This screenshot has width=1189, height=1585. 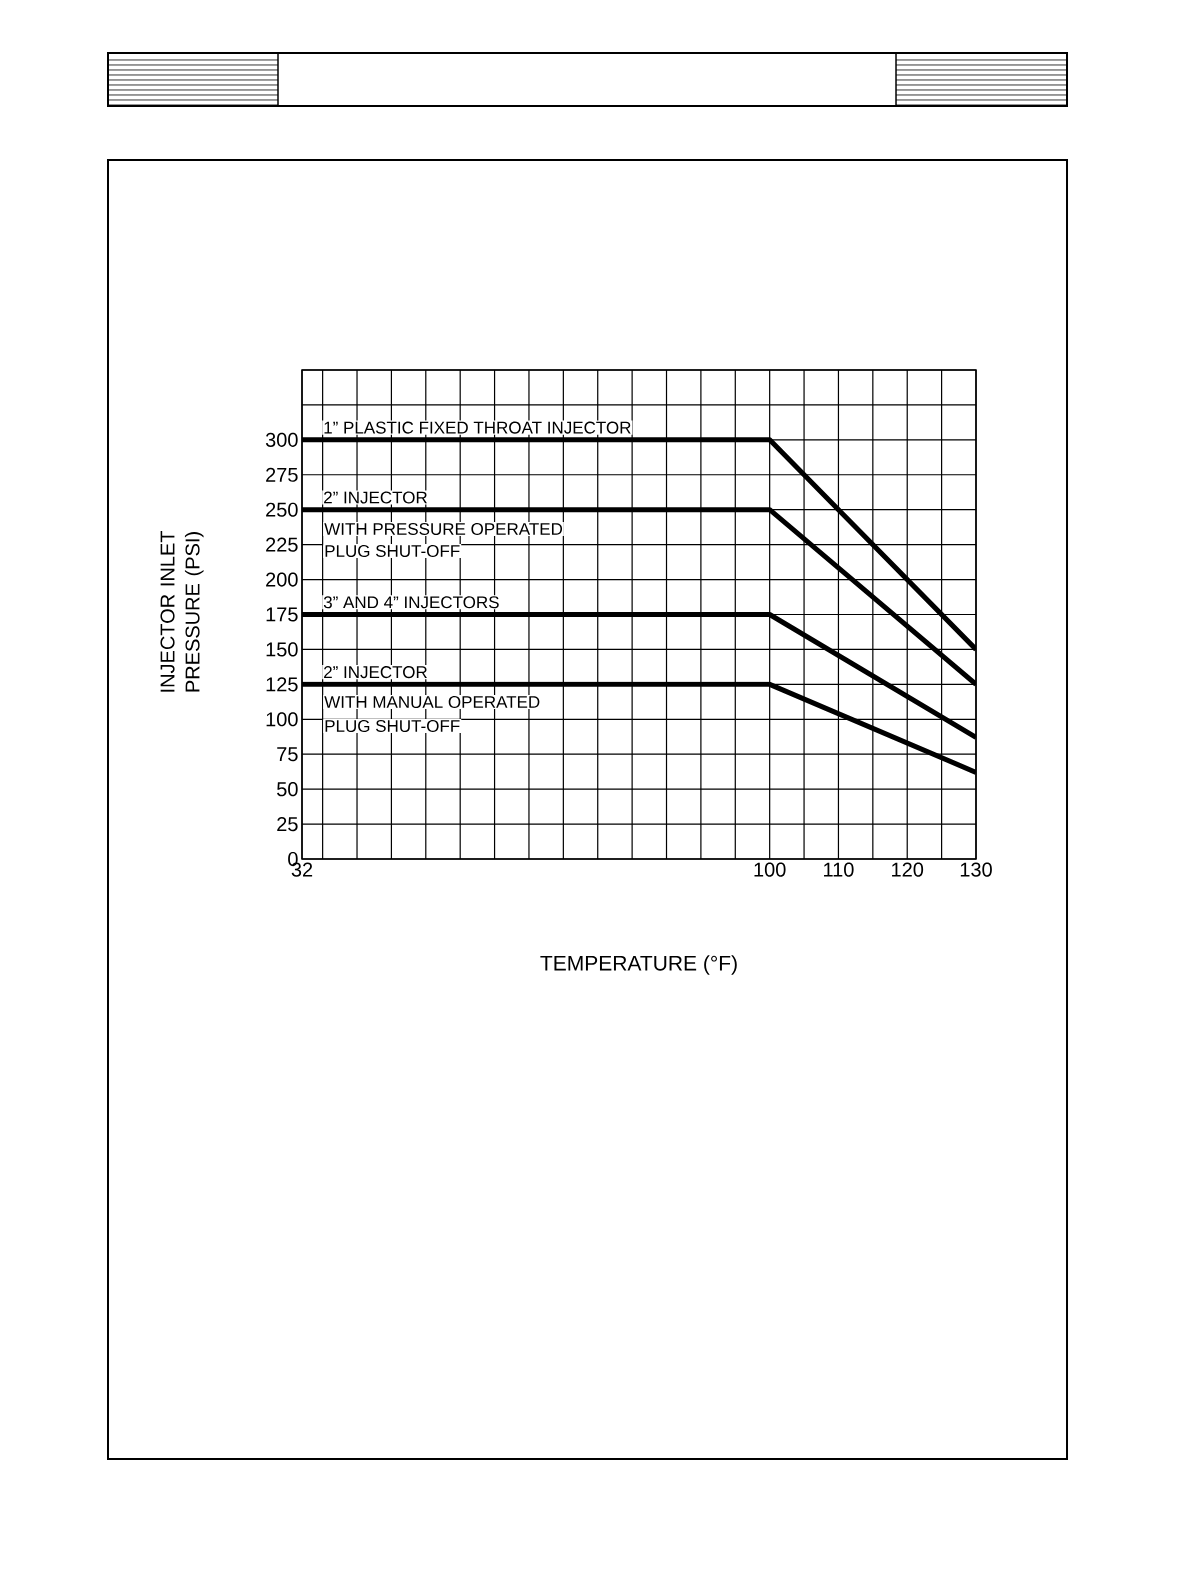 I want to click on y-tick-label: 125, so click(x=282, y=684).